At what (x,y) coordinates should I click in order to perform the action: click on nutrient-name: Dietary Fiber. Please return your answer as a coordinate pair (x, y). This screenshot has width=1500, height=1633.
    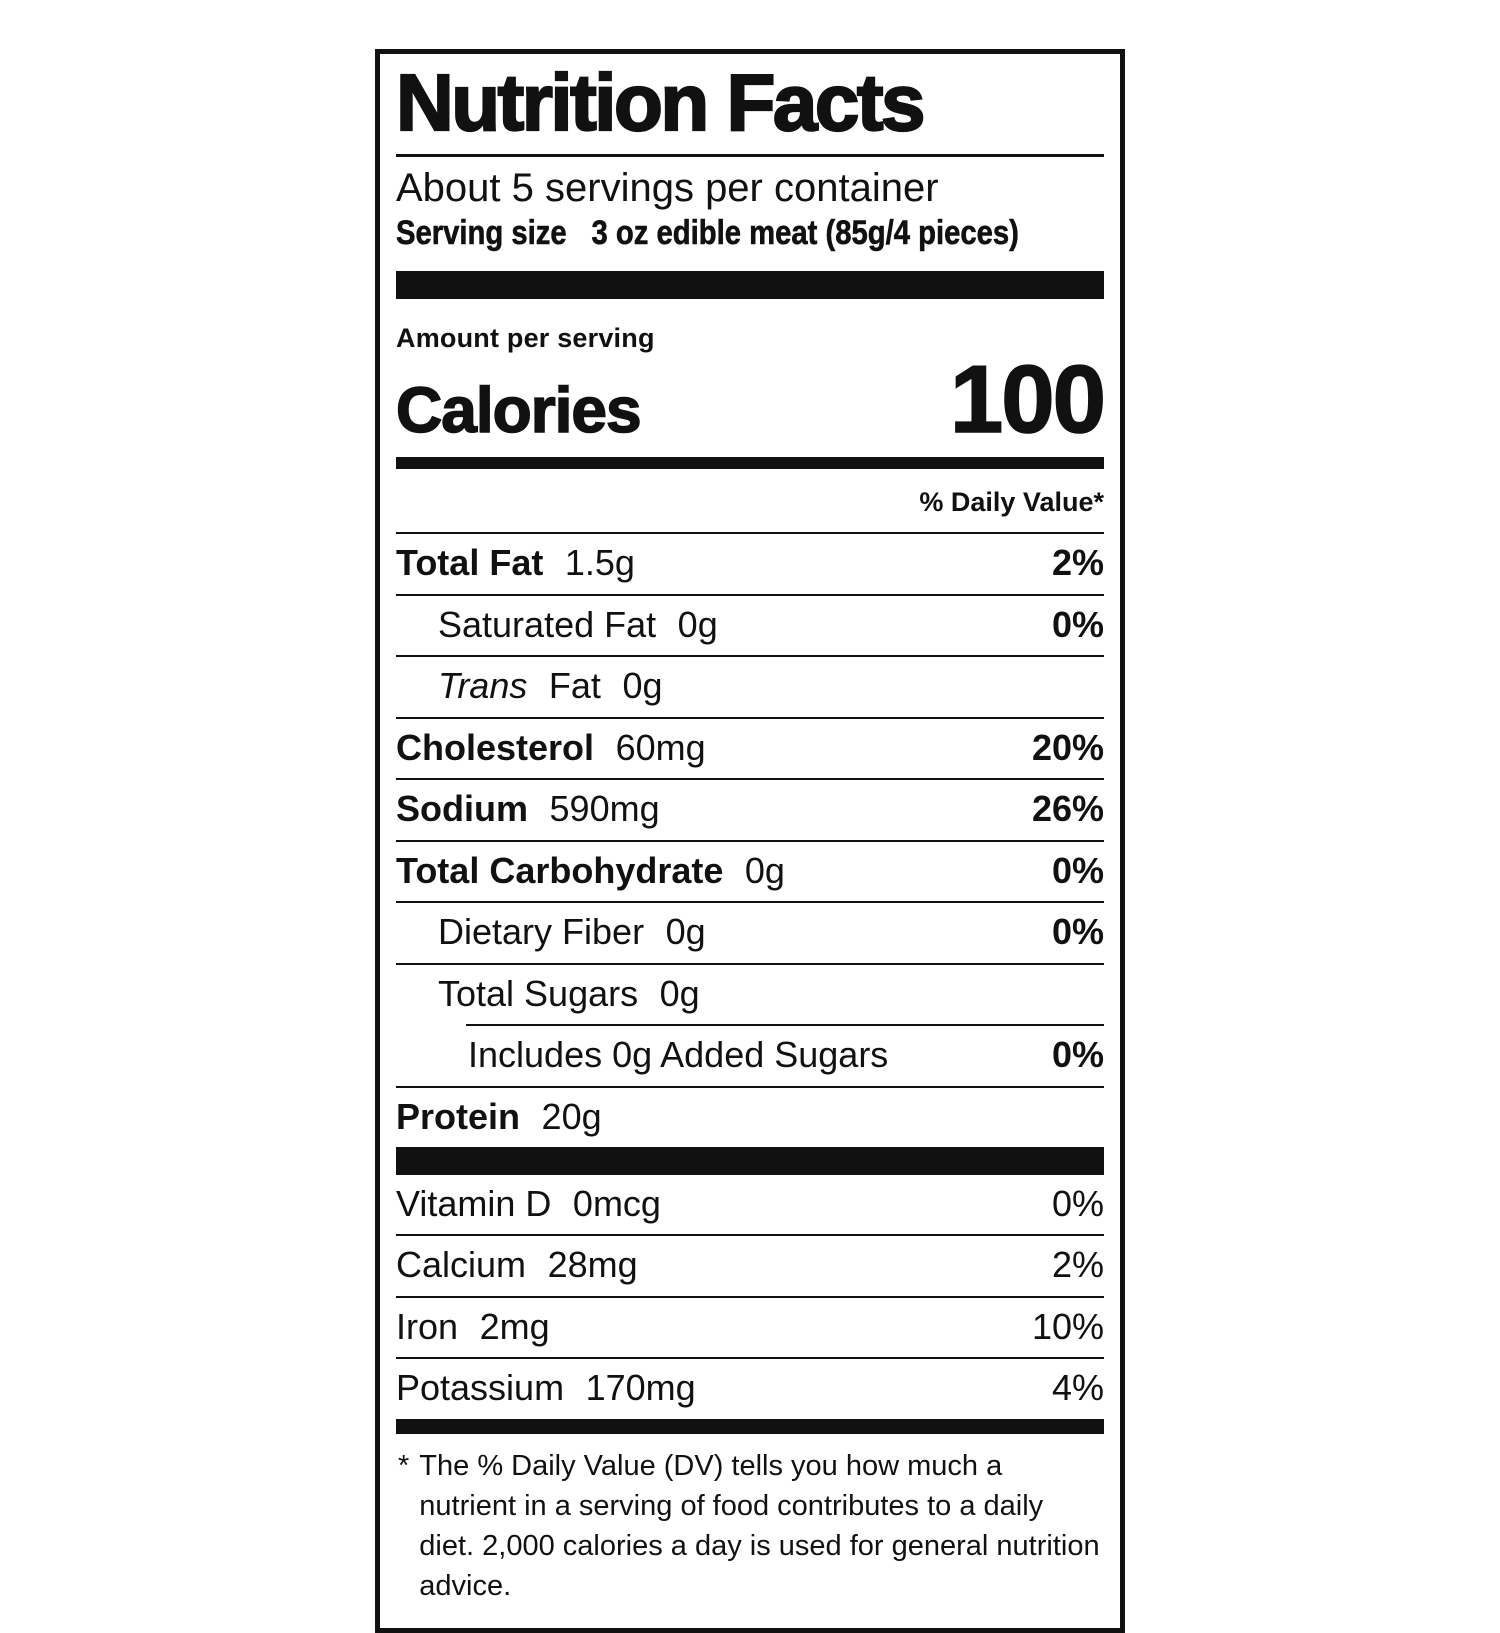
    Looking at the image, I should click on (541, 932).